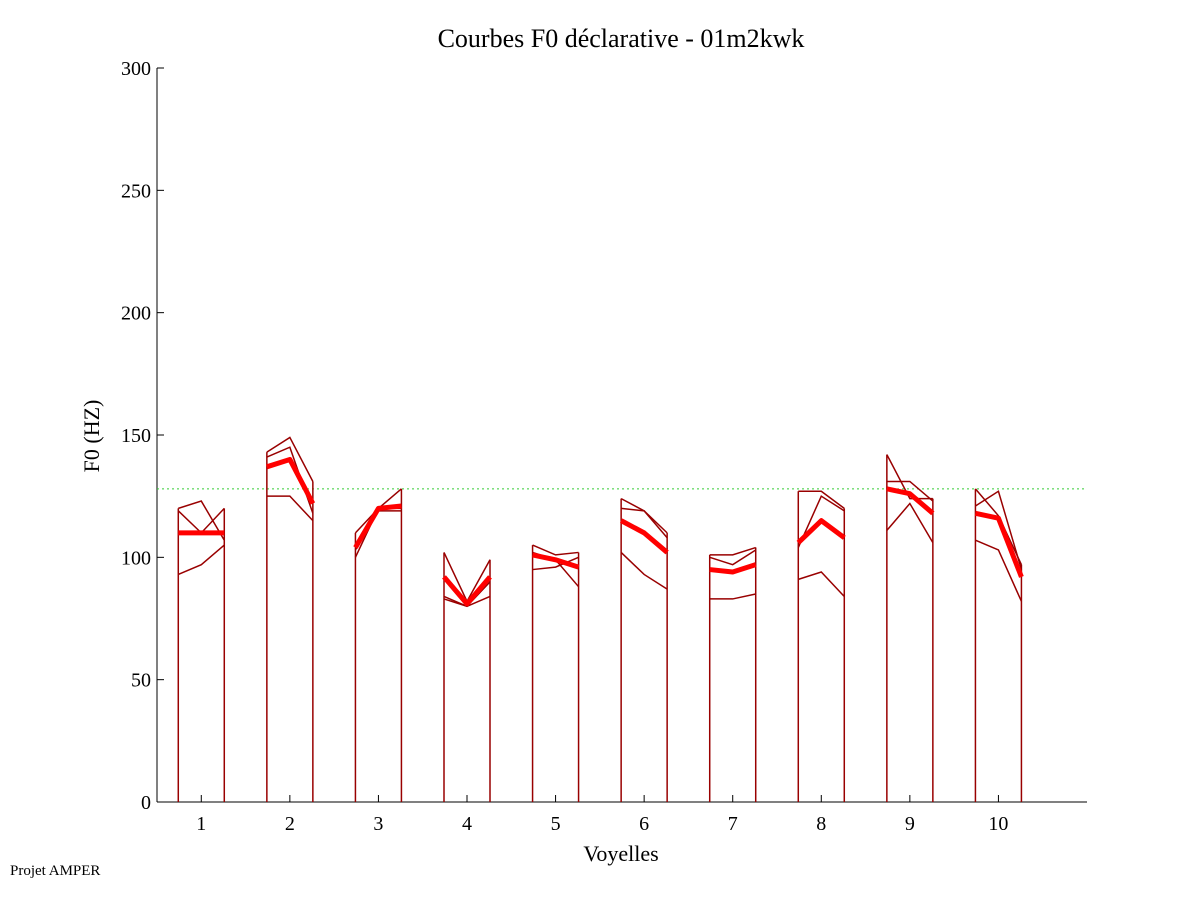 The height and width of the screenshot is (901, 1201). What do you see at coordinates (467, 591) in the screenshot?
I see `vowel-4-mean` at bounding box center [467, 591].